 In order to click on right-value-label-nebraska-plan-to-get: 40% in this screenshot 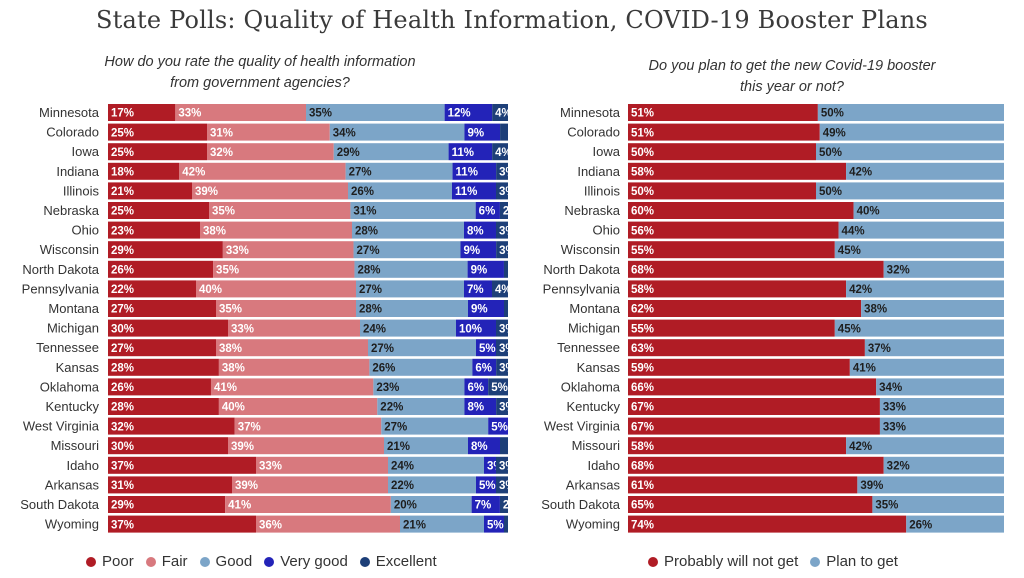, I will do `click(868, 212)`.